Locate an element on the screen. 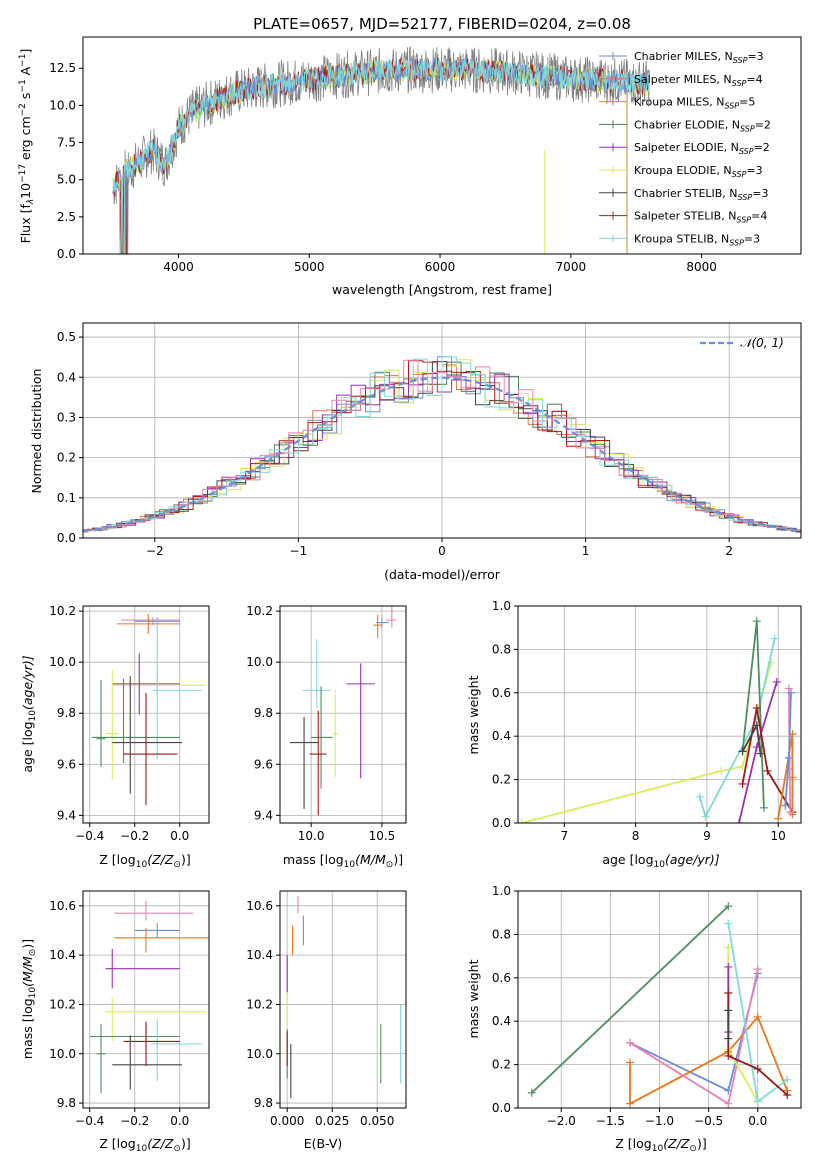 The height and width of the screenshot is (1170, 819). spectrum-xtick-label: 5000 is located at coordinates (309, 267).